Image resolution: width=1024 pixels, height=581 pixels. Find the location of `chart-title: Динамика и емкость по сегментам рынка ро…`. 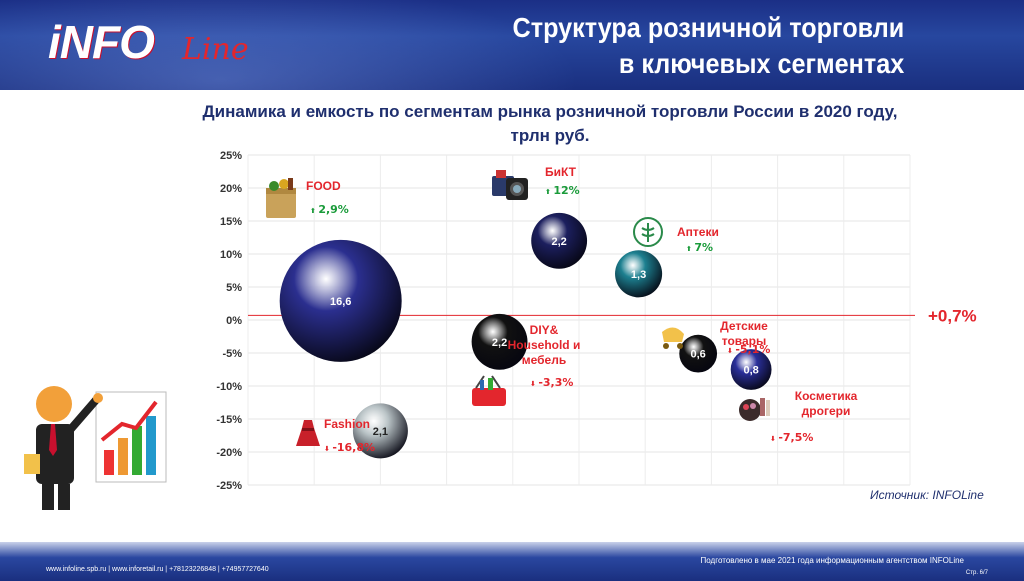

chart-title: Динамика и емкость по сегментам рынка ро… is located at coordinates (550, 124).